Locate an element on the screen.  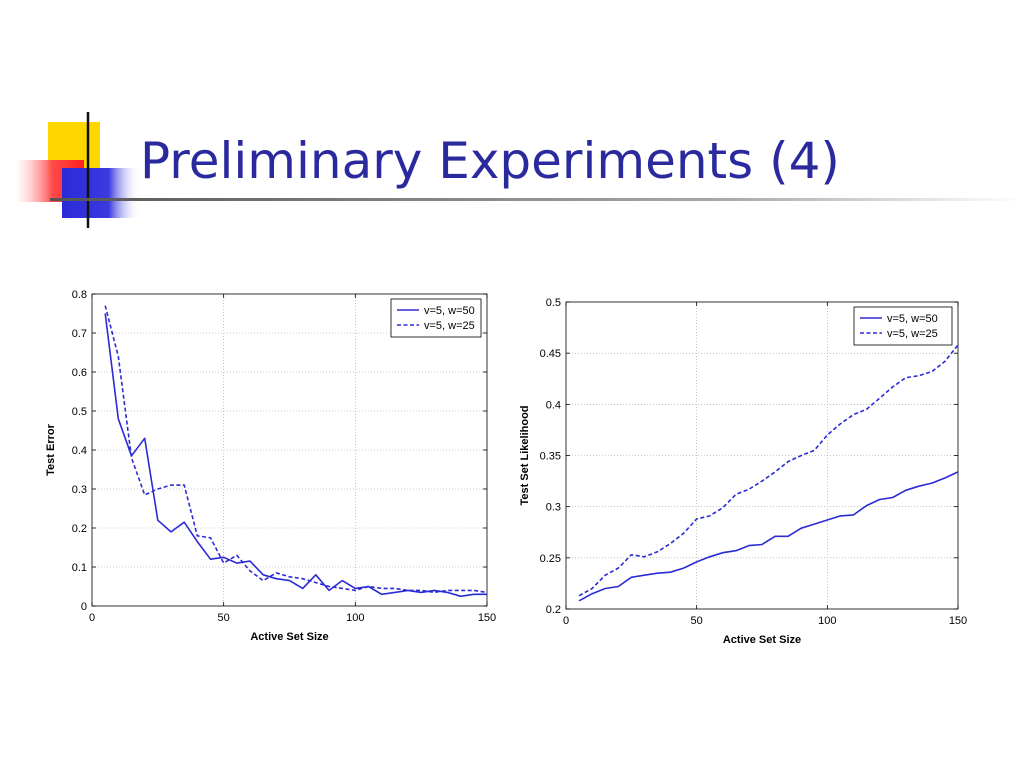
chart2-ytick-label: 0.3 is located at coordinates (553, 508).